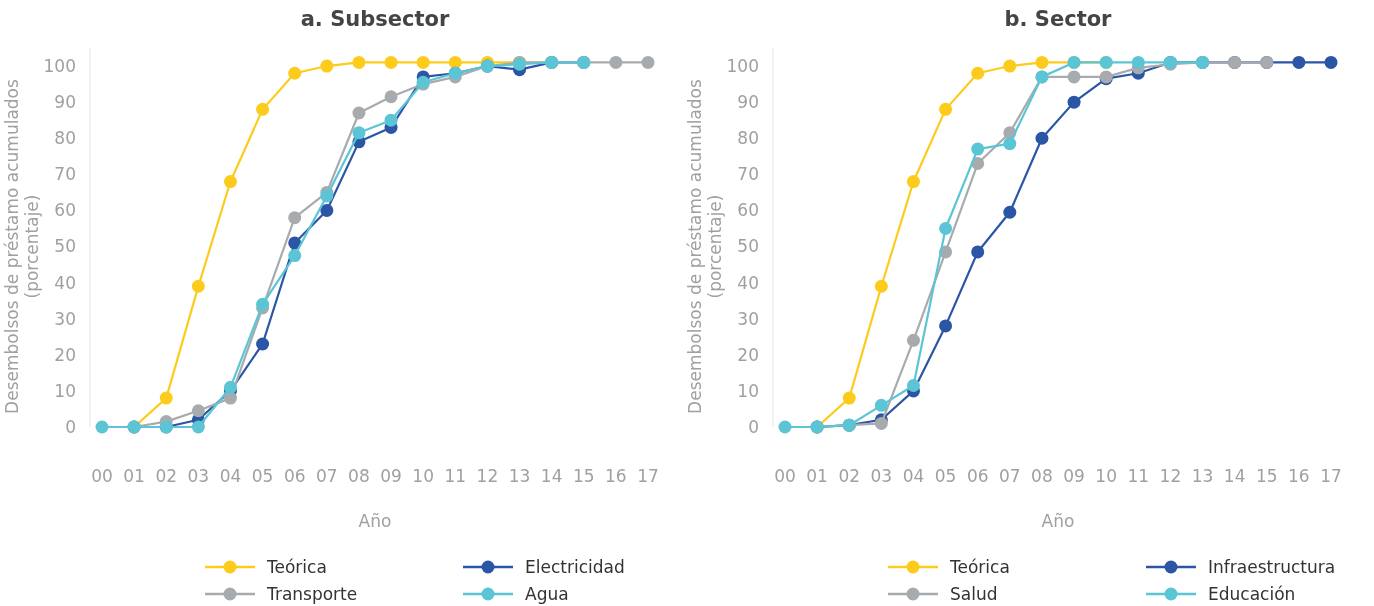  I want to click on legend-label: Infraestructura, so click(1272, 566).